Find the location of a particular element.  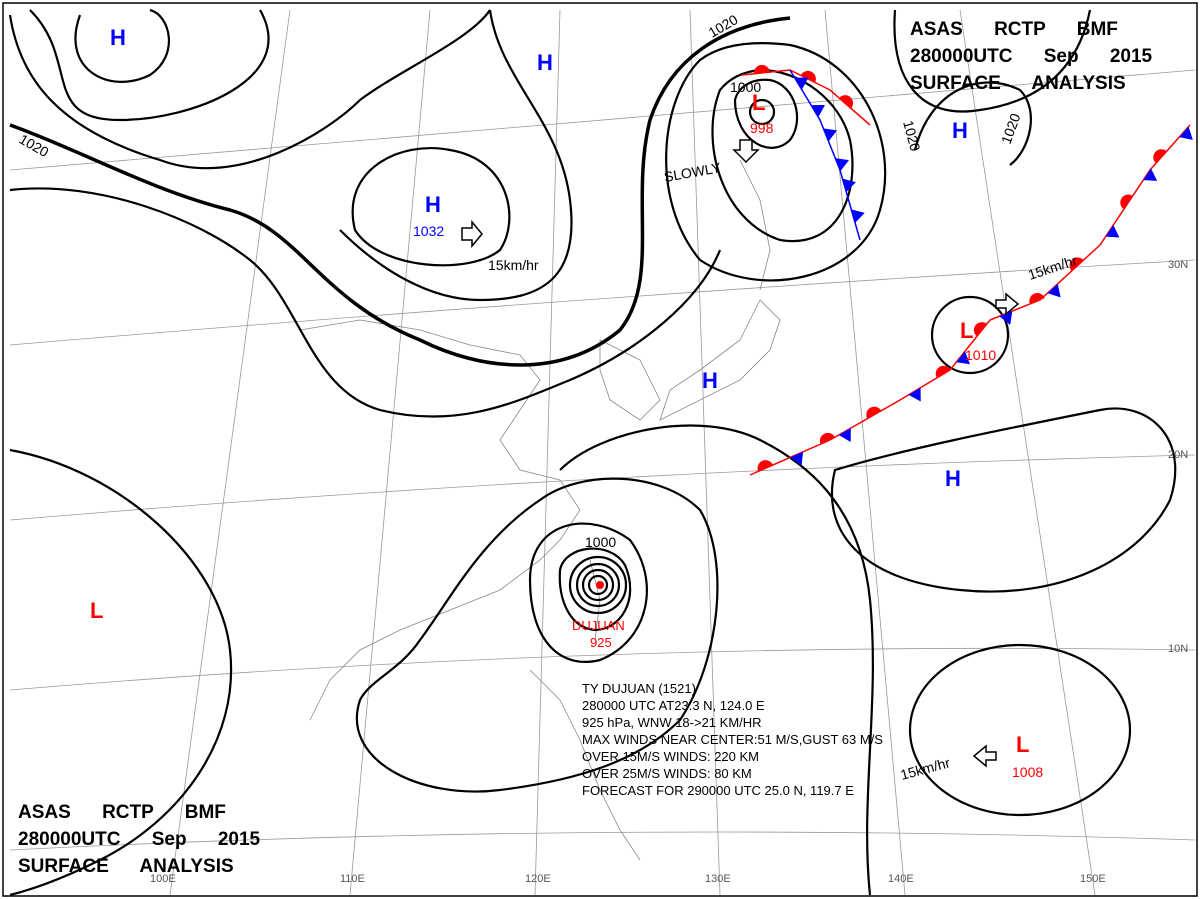

lat-label: 30N is located at coordinates (1178, 265).